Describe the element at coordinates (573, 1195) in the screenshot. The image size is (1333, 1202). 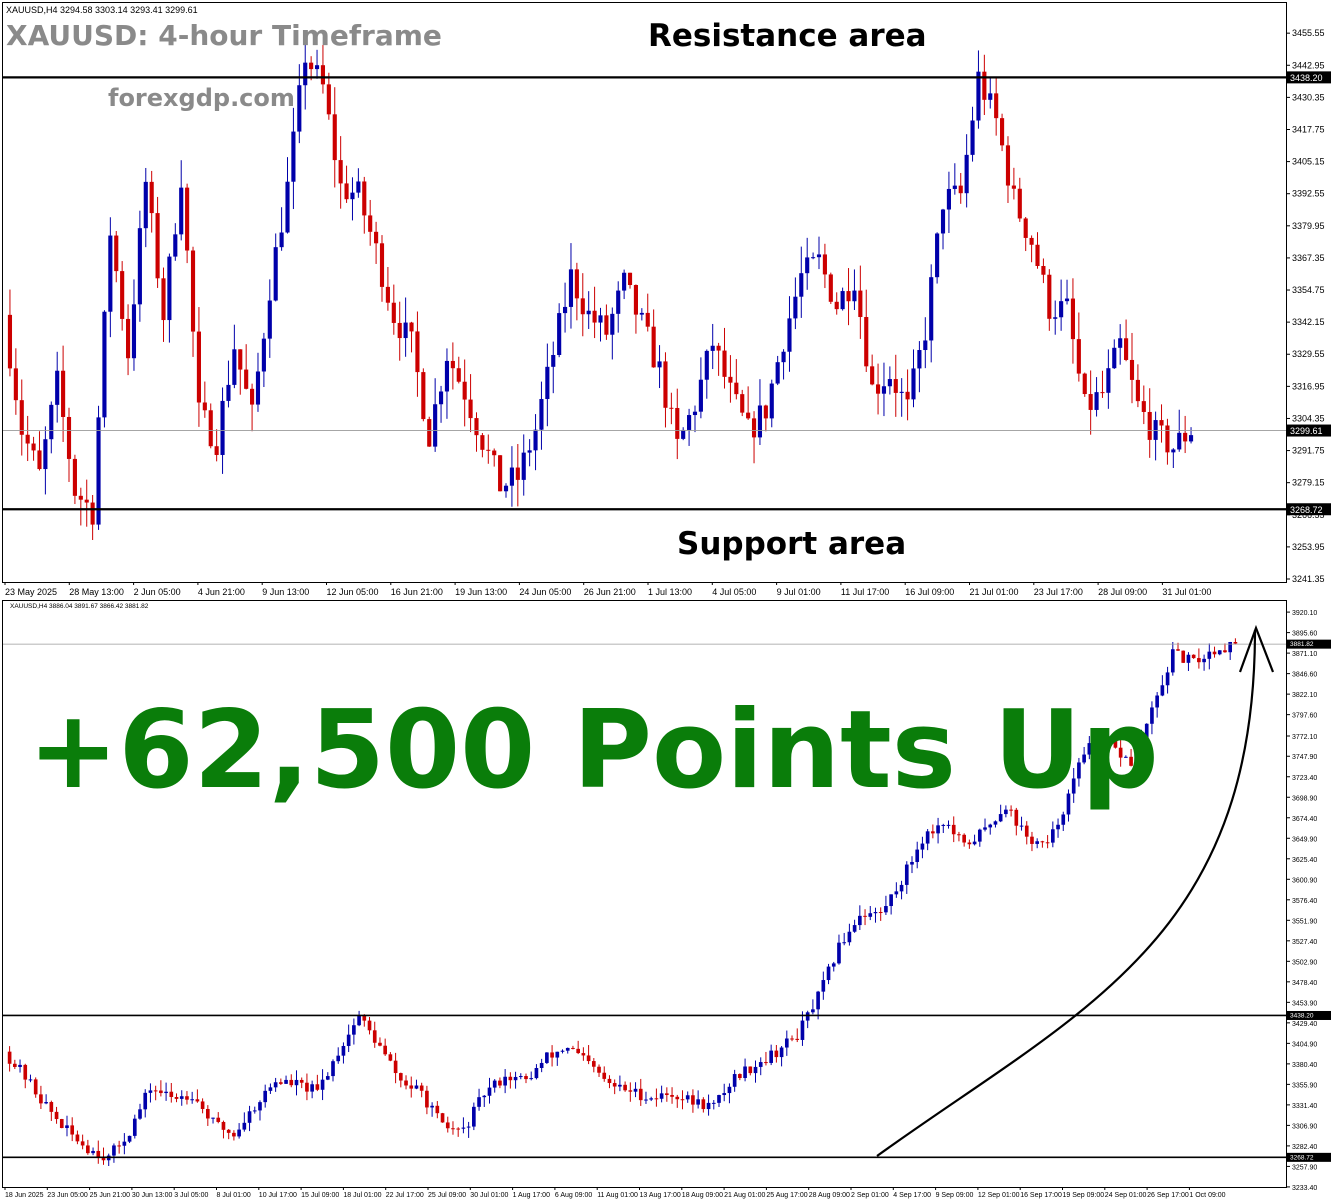
I see `x-tick-label: 6 Aug 09:00` at that location.